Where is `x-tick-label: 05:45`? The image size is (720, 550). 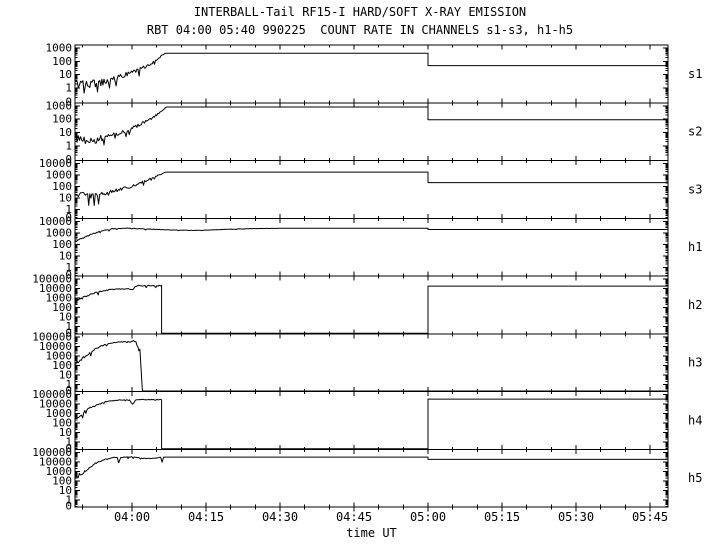 x-tick-label: 05:45 is located at coordinates (650, 517).